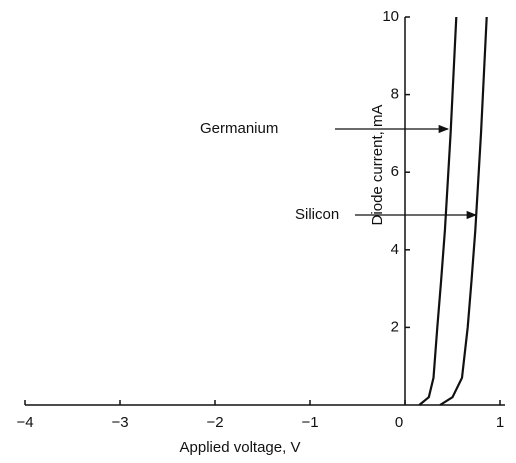 The height and width of the screenshot is (463, 516). I want to click on y-tick-label: 10, so click(390, 16).